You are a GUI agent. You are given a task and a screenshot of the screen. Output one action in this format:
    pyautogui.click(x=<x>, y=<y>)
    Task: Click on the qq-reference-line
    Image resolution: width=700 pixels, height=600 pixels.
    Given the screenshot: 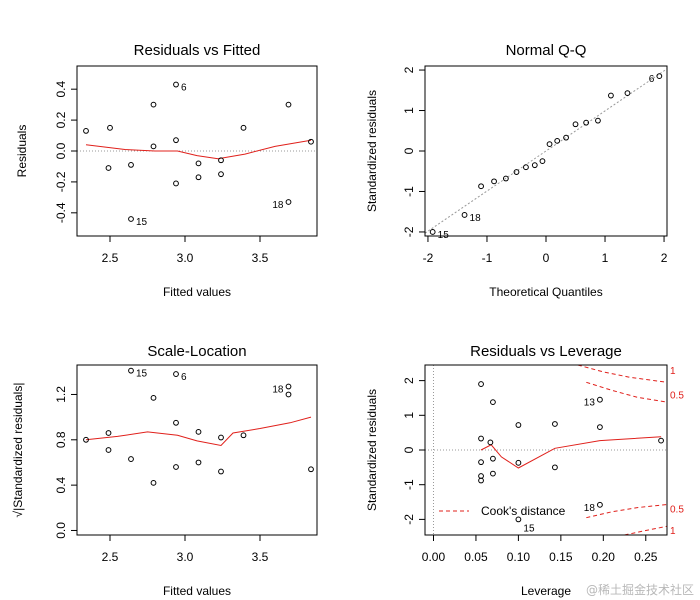 What is the action you would take?
    pyautogui.click(x=546, y=151)
    